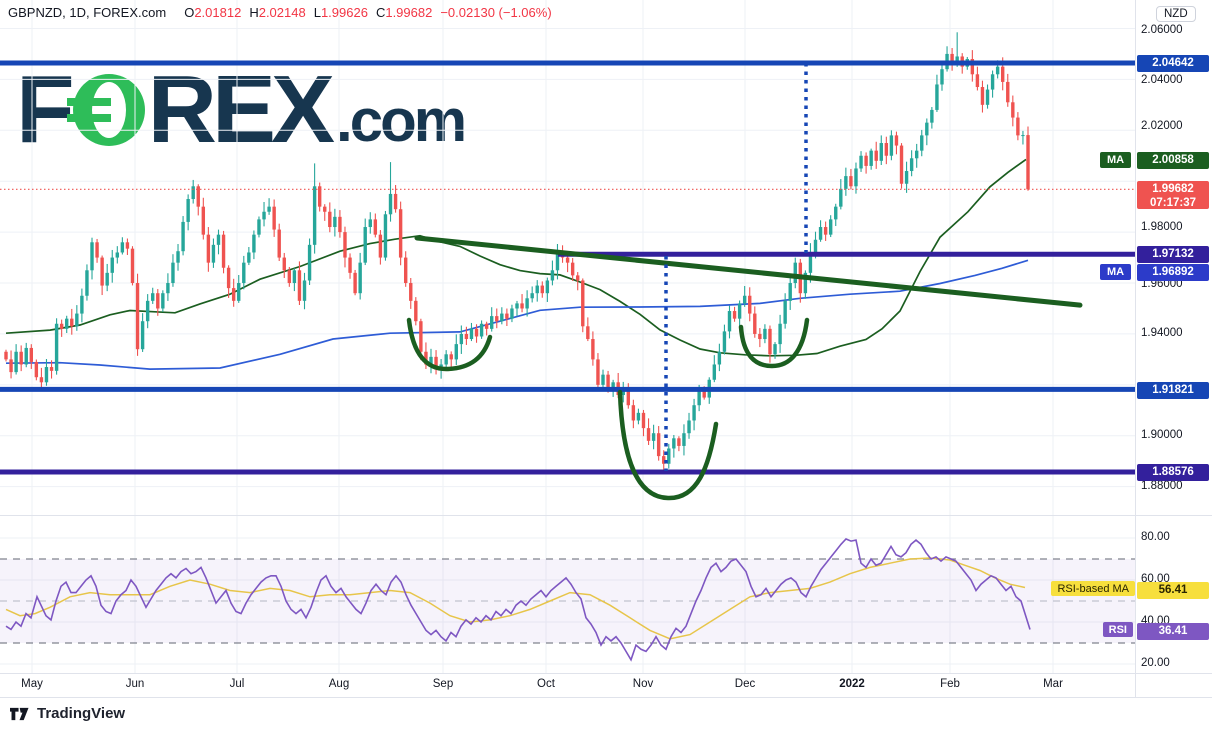  I want to click on rsi-ma-value-badge: 56.41, so click(1173, 590).